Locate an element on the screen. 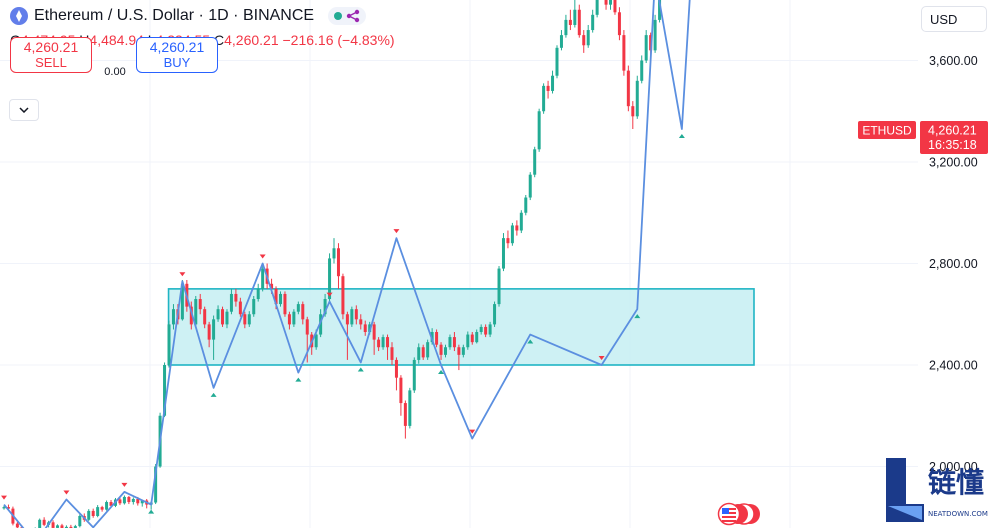 The image size is (1000, 528). market-status-badge is located at coordinates (347, 16).